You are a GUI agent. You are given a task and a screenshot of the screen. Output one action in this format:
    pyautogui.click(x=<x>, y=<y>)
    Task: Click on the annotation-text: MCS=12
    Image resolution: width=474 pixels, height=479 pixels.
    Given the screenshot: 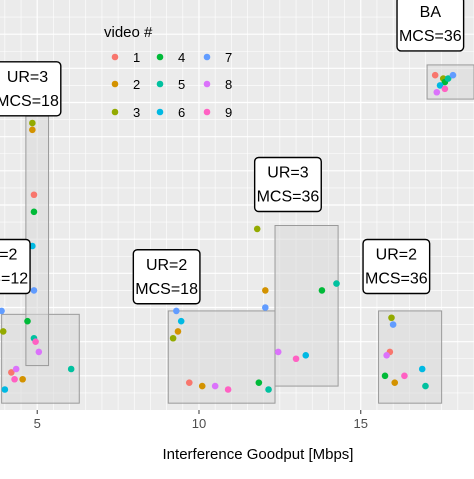 What is the action you would take?
    pyautogui.click(x=14, y=279)
    